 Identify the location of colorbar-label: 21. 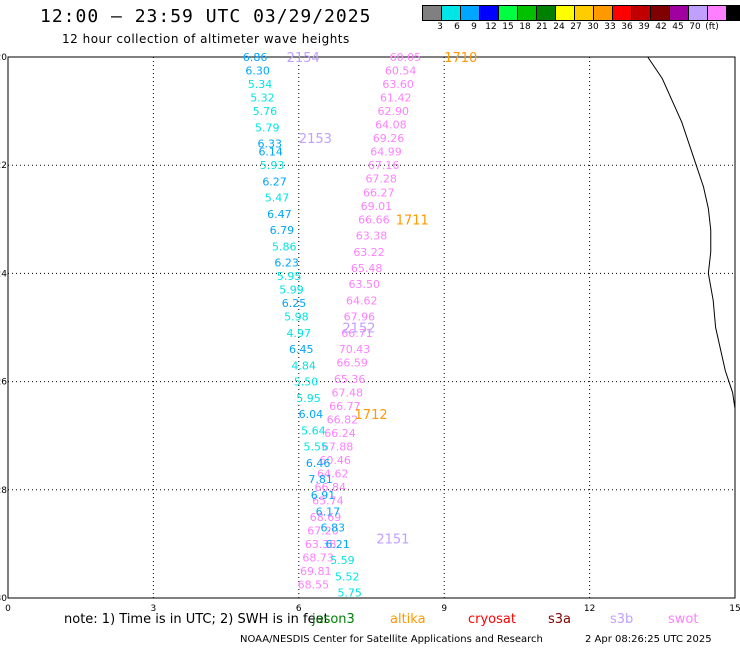
(542, 27).